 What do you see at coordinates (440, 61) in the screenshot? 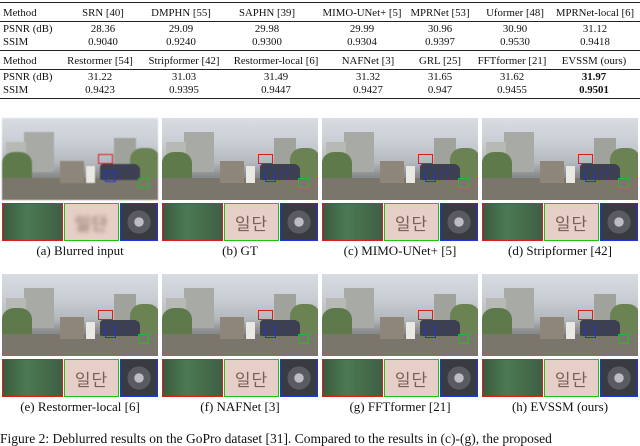
I see `table-header-cell: GRL [25]` at bounding box center [440, 61].